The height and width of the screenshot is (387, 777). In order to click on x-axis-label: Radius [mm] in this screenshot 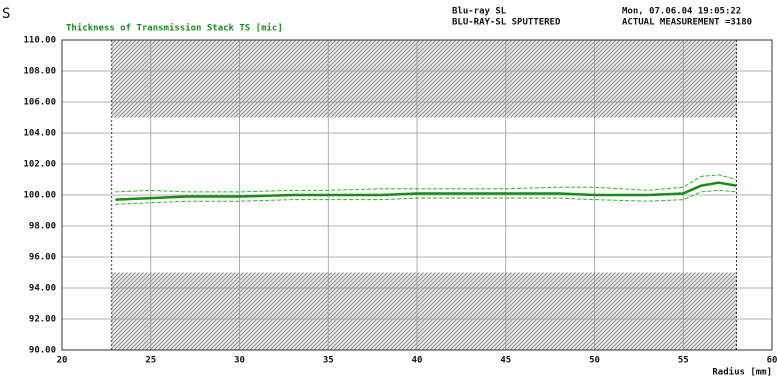, I will do `click(742, 372)`.